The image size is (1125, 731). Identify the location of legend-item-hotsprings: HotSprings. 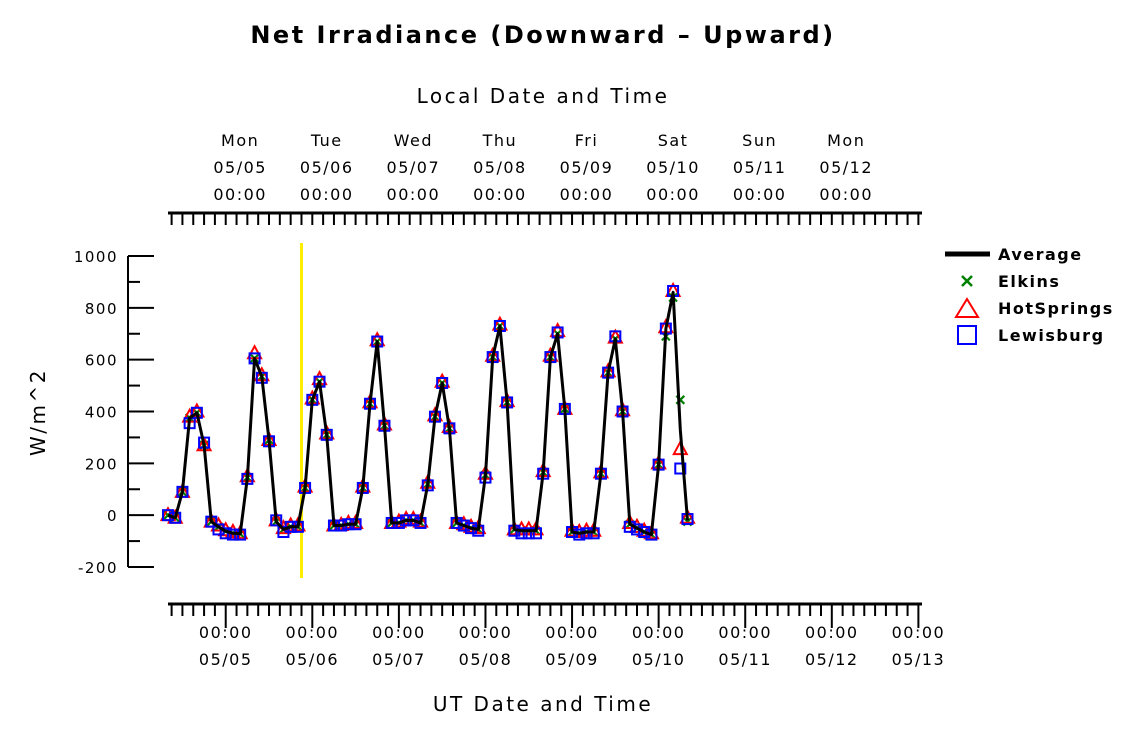
(1034, 307).